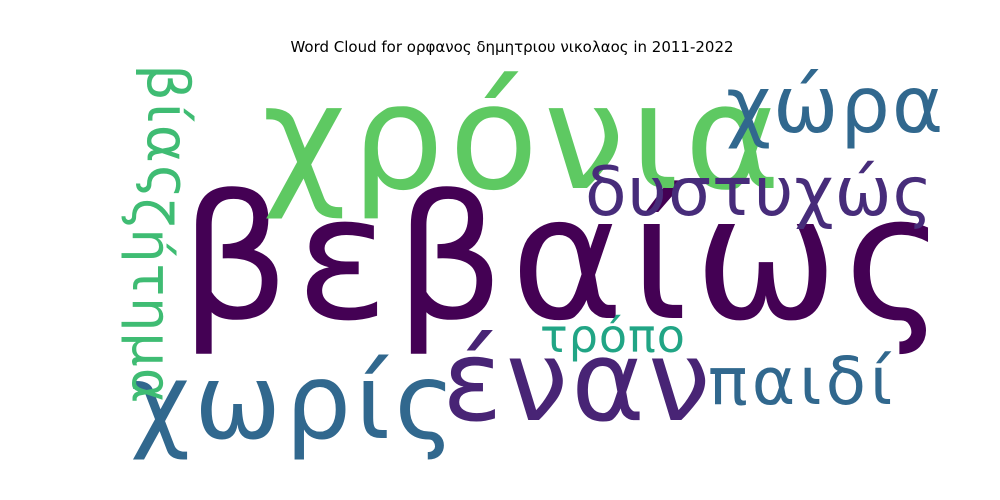 The image size is (1000, 500). I want to click on word-8: βίας, so click(168, 132).